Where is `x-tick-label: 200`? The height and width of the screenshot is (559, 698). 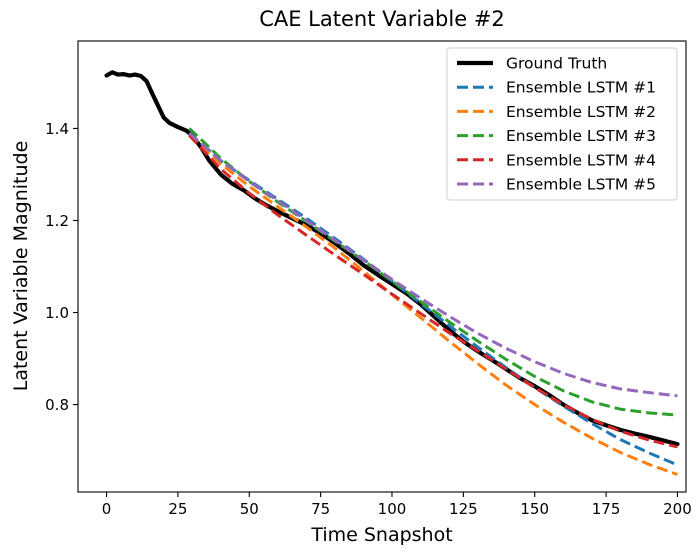 x-tick-label: 200 is located at coordinates (677, 509).